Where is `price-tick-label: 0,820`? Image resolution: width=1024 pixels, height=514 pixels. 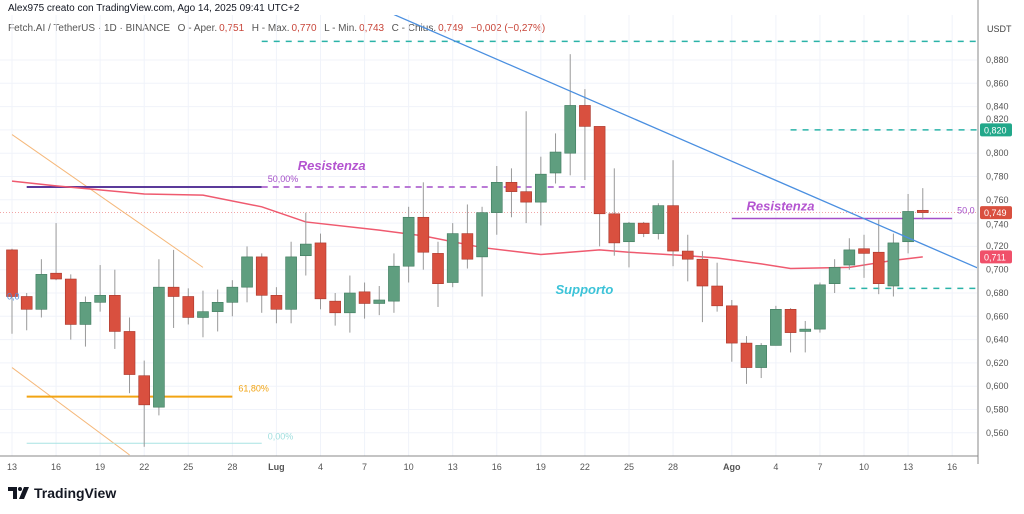 price-tick-label: 0,820 is located at coordinates (997, 119).